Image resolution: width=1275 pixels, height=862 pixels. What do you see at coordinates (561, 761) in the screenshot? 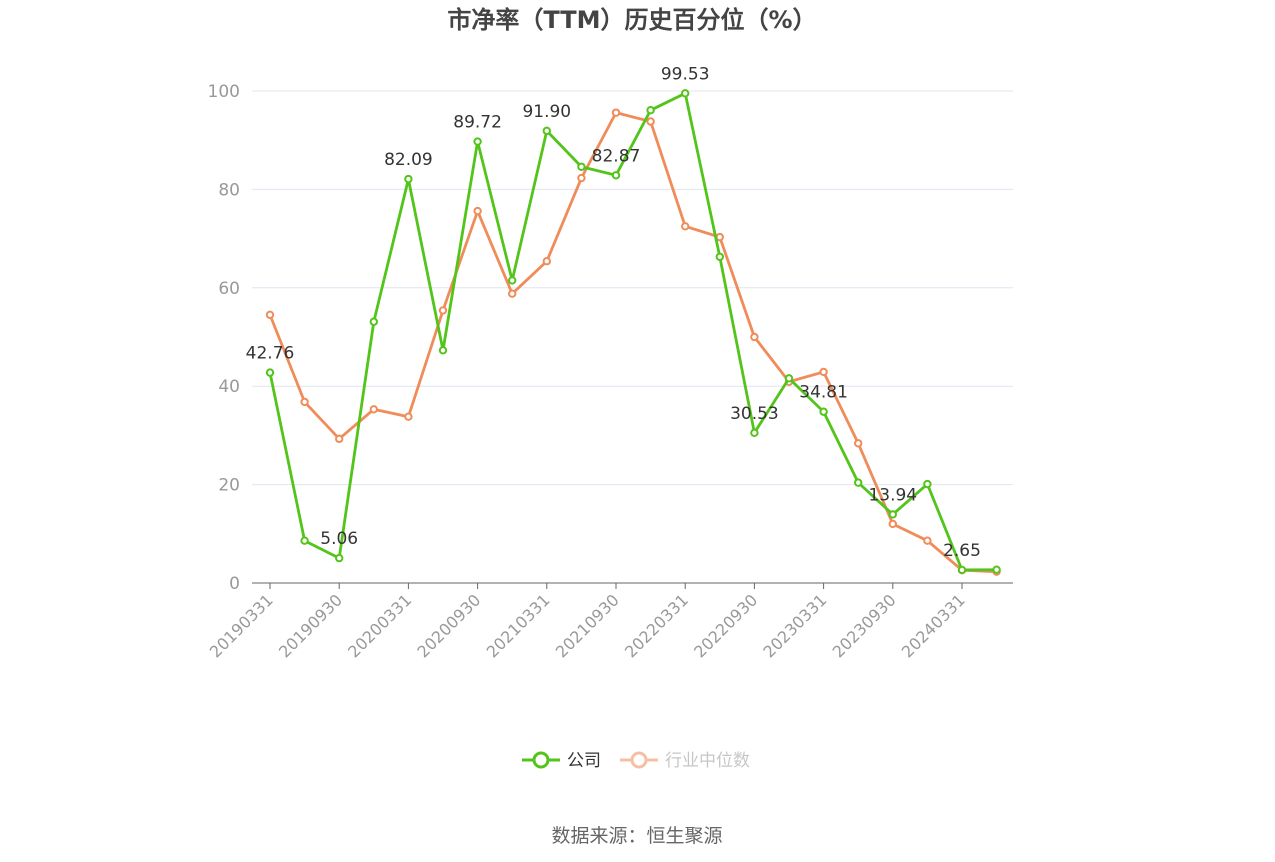
I see `legend-item: 公司` at bounding box center [561, 761].